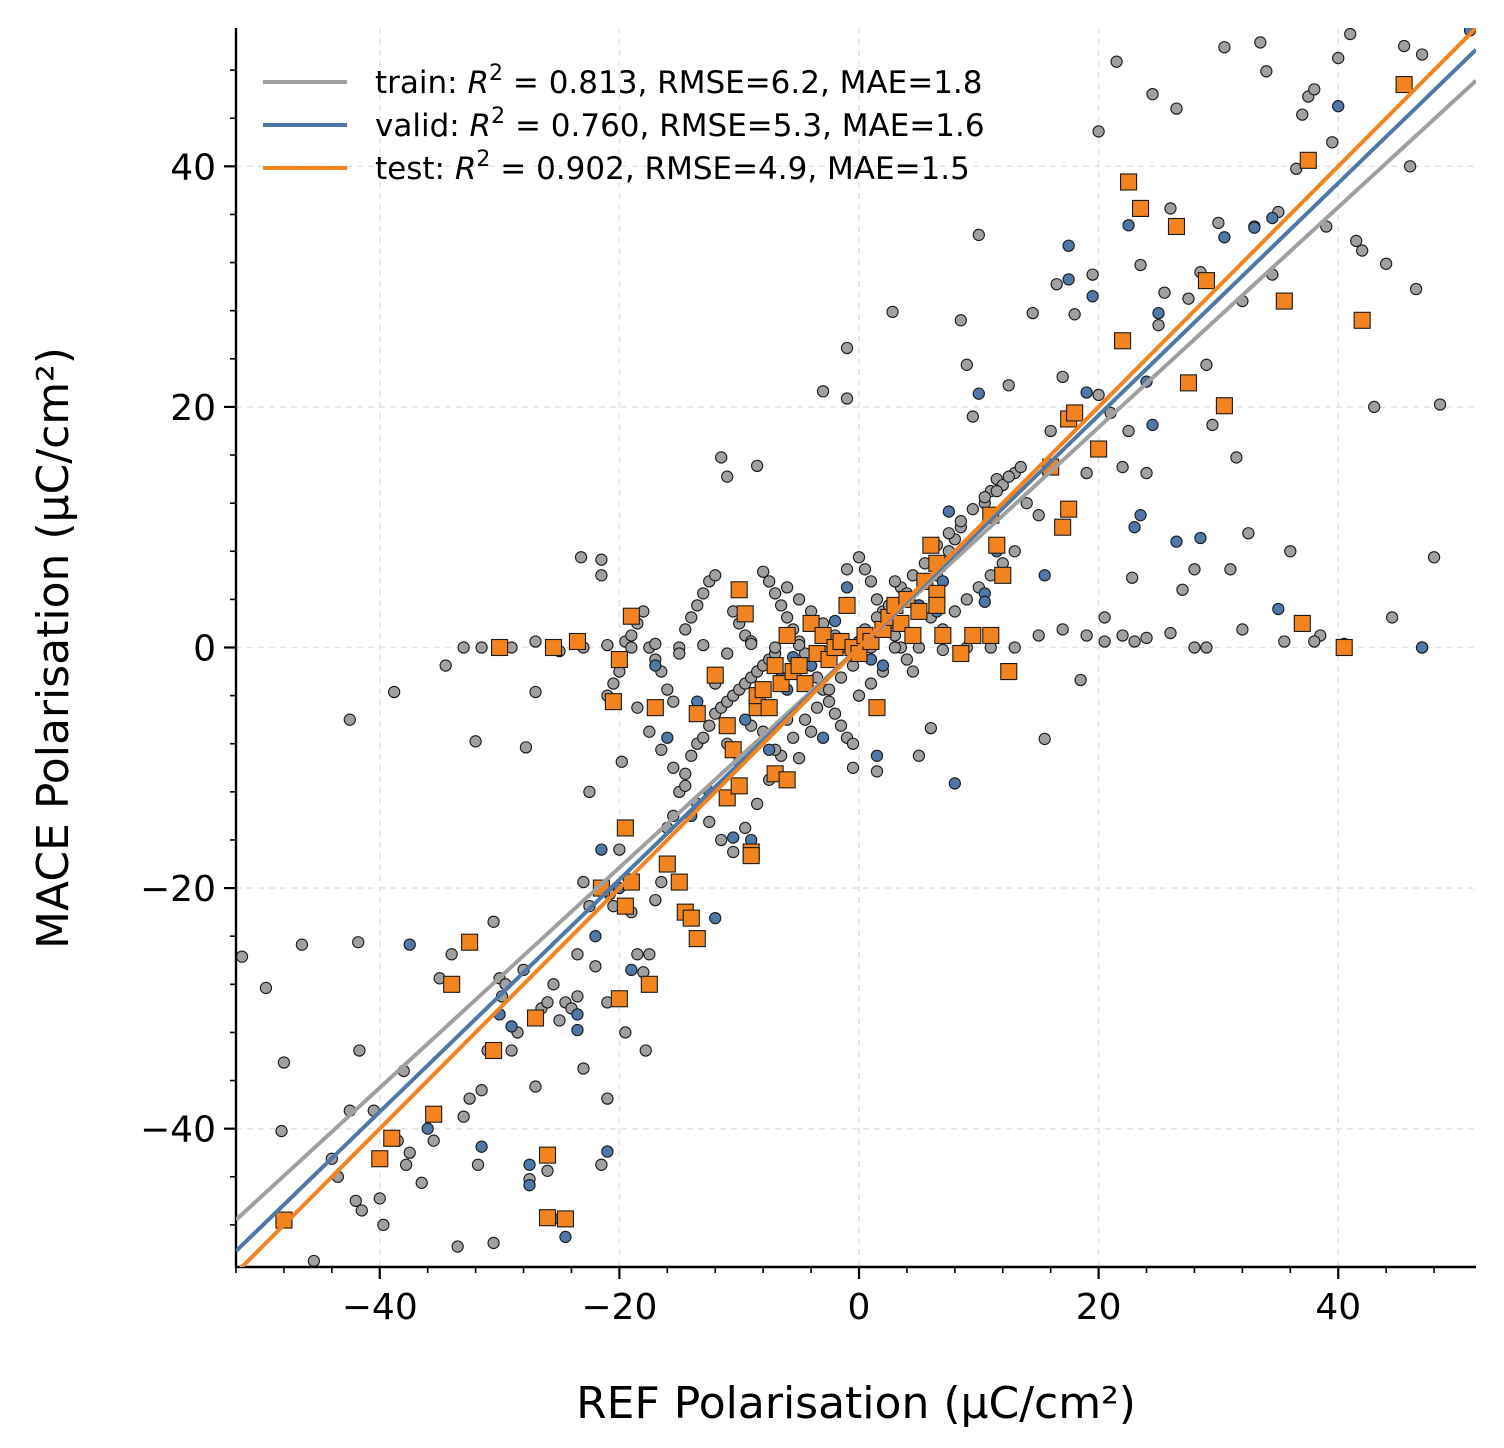  Describe the element at coordinates (178, 1130) in the screenshot. I see `y-tick-label: −40` at that location.